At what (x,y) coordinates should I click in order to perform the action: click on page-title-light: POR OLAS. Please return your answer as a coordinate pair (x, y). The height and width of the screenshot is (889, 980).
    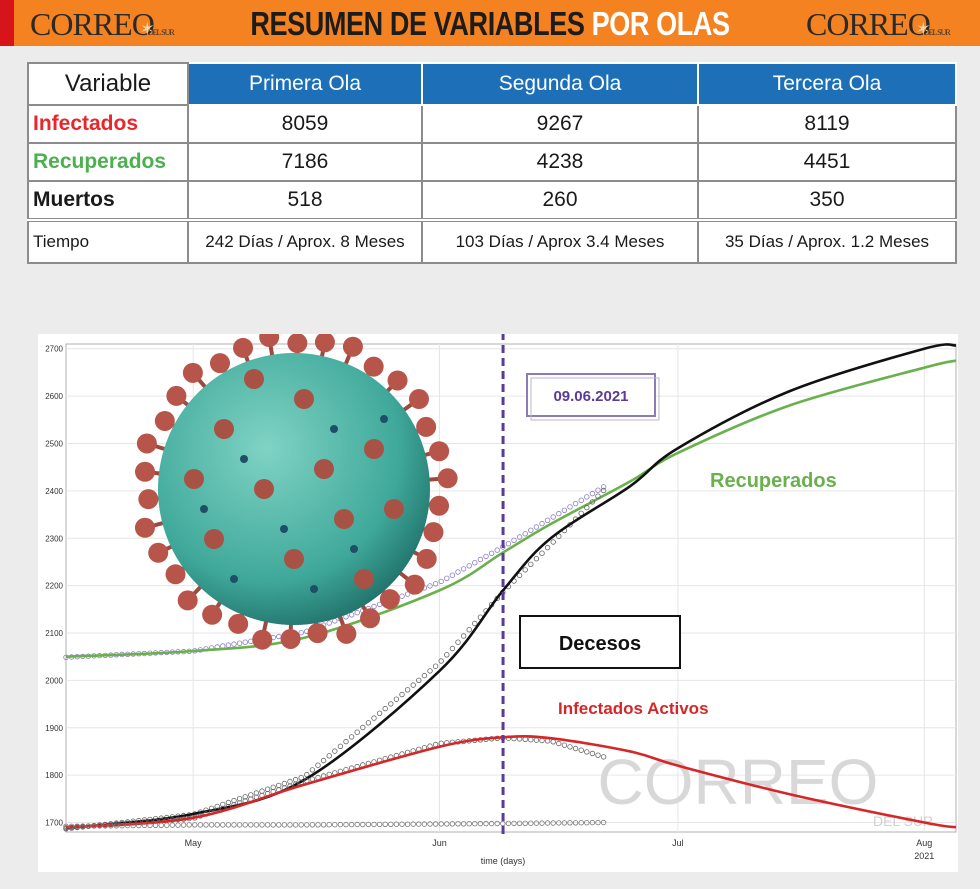
    Looking at the image, I should click on (660, 23).